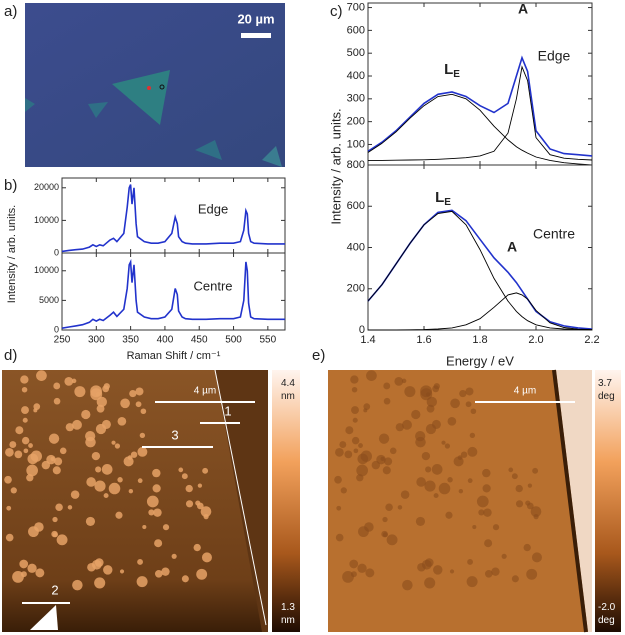  What do you see at coordinates (362, 330) in the screenshot?
I see `y-tick-label: 0` at bounding box center [362, 330].